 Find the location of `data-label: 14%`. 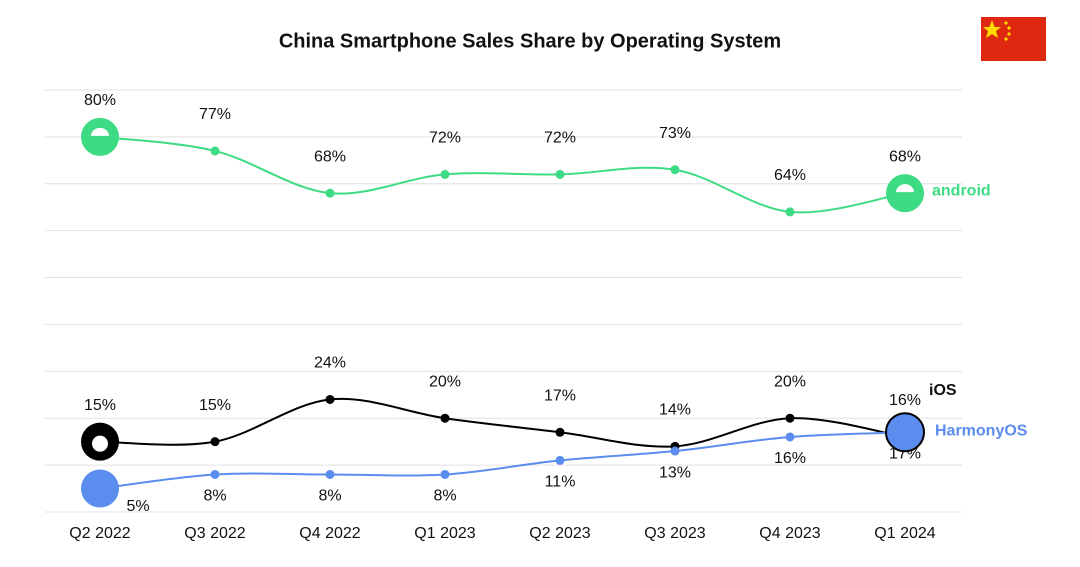

data-label: 14% is located at coordinates (675, 410).